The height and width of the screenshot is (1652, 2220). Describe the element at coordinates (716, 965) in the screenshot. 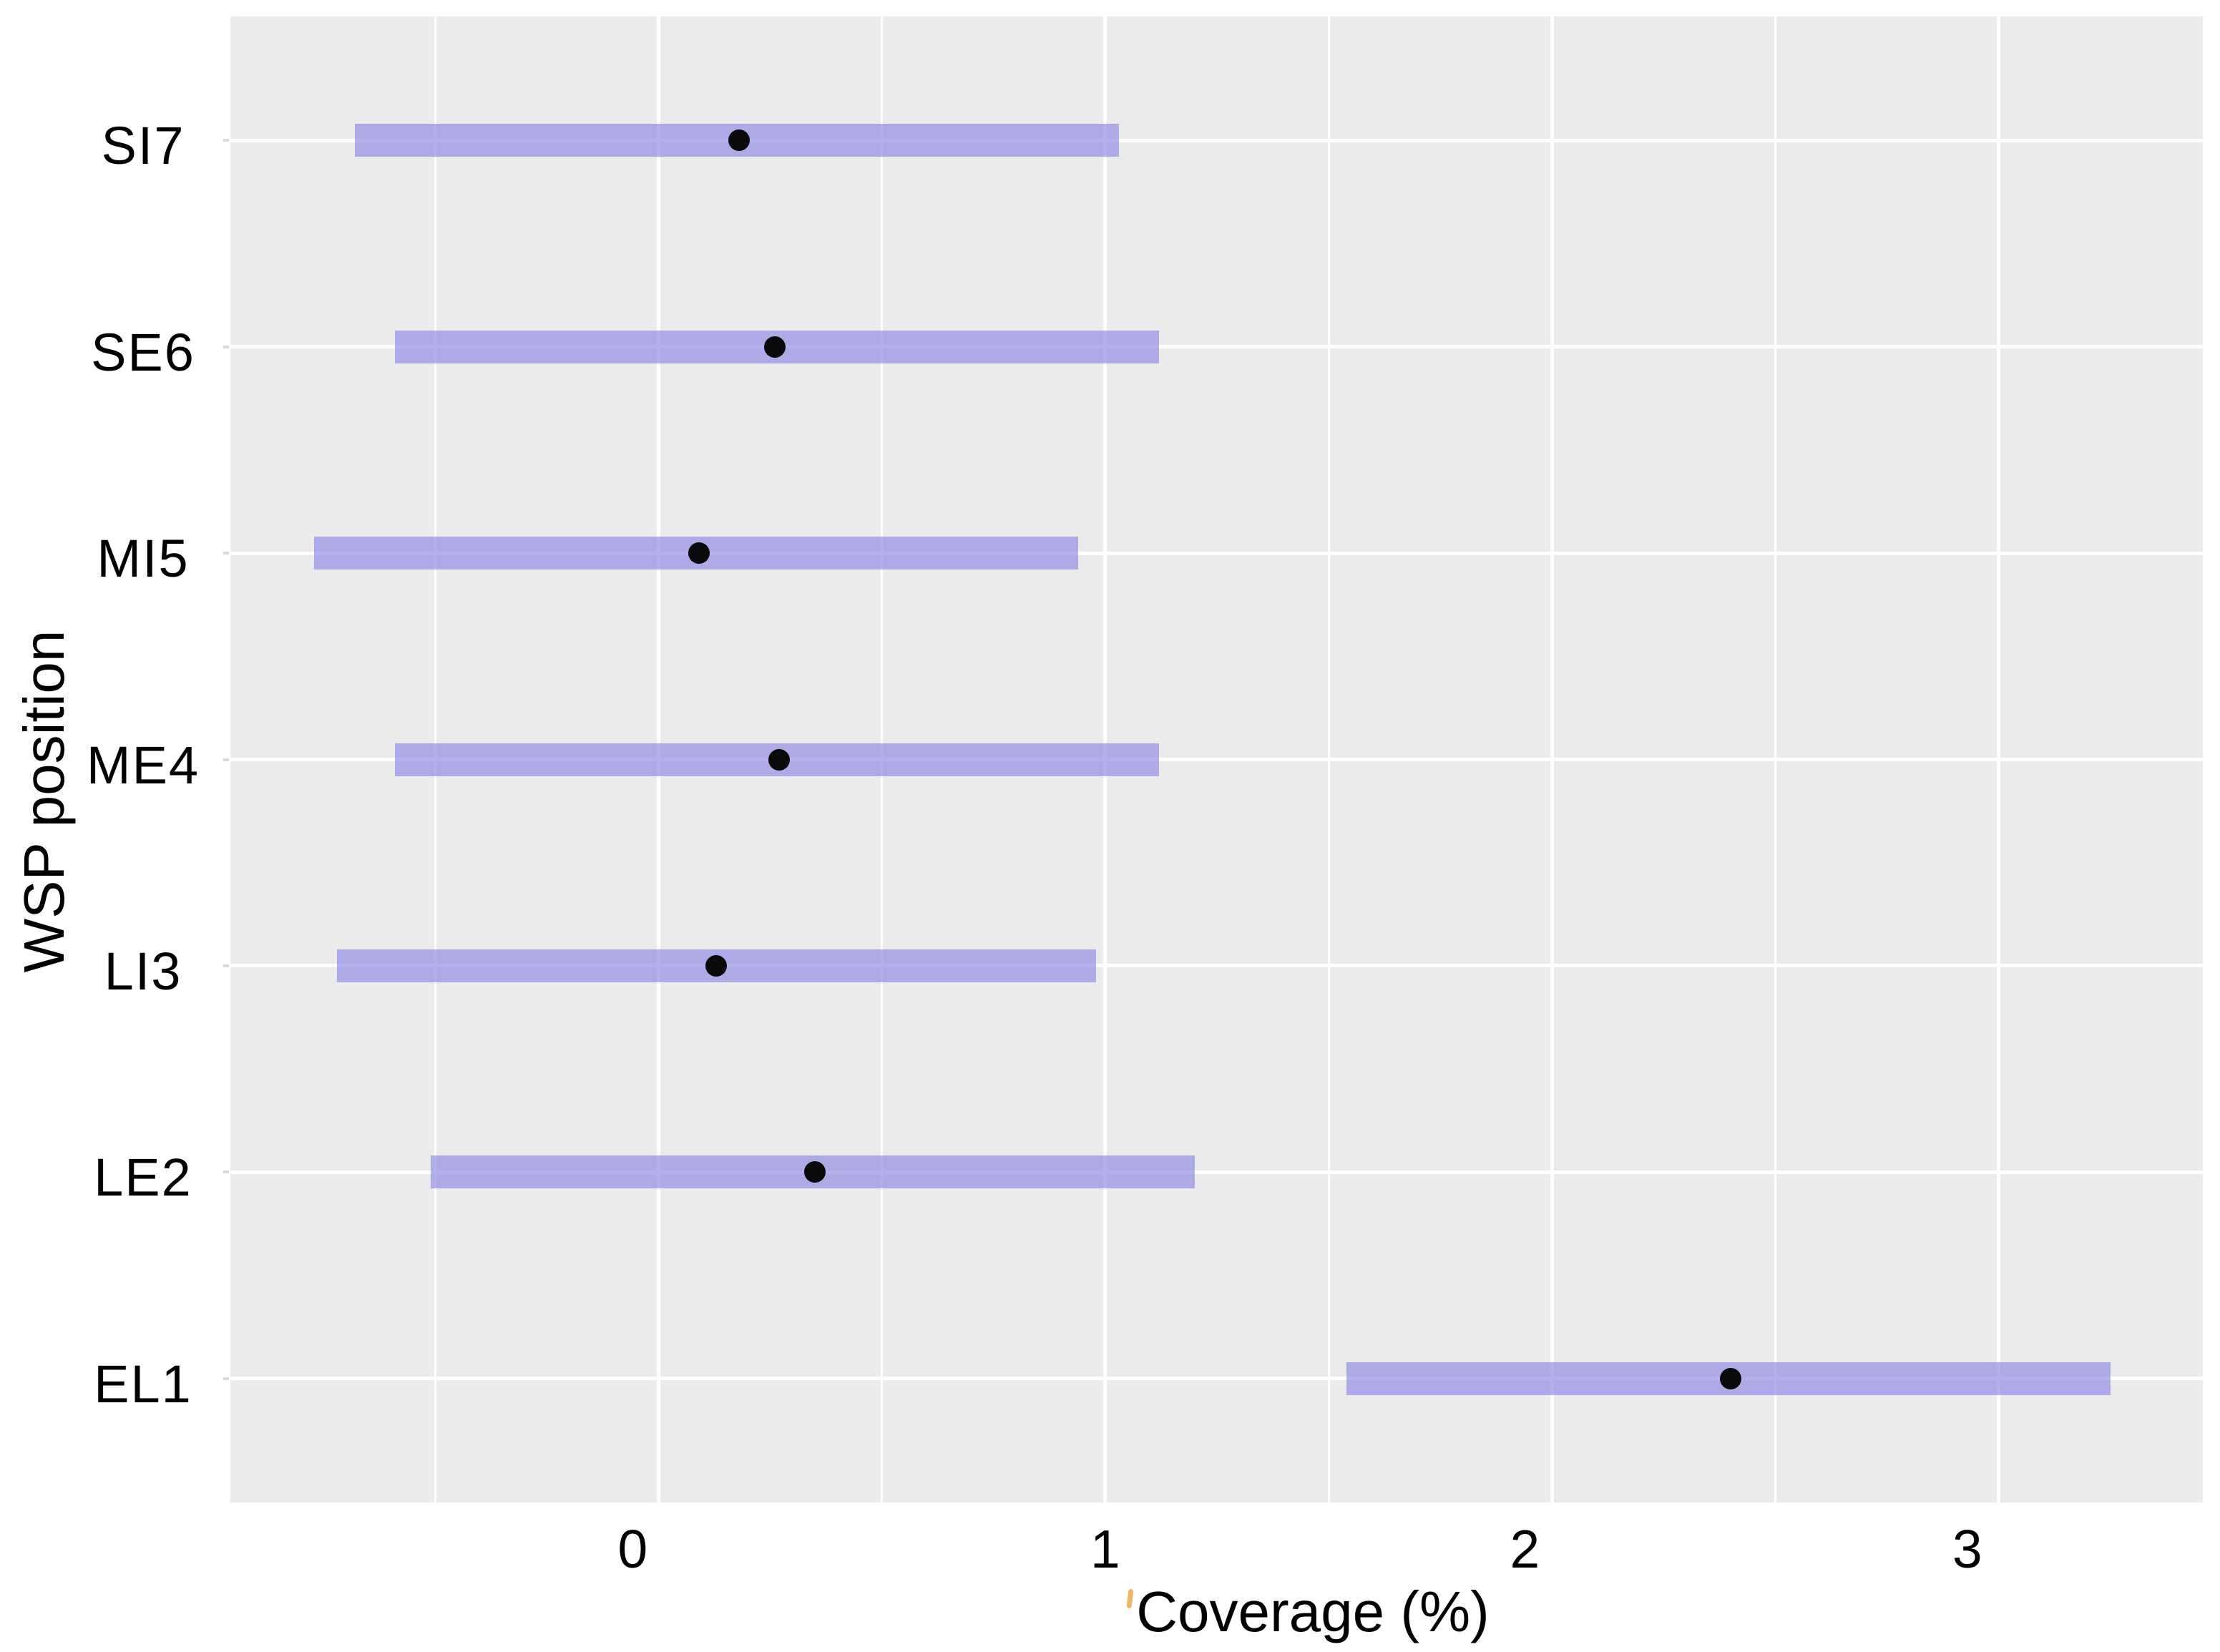

I see `point-estimate-LI3` at that location.